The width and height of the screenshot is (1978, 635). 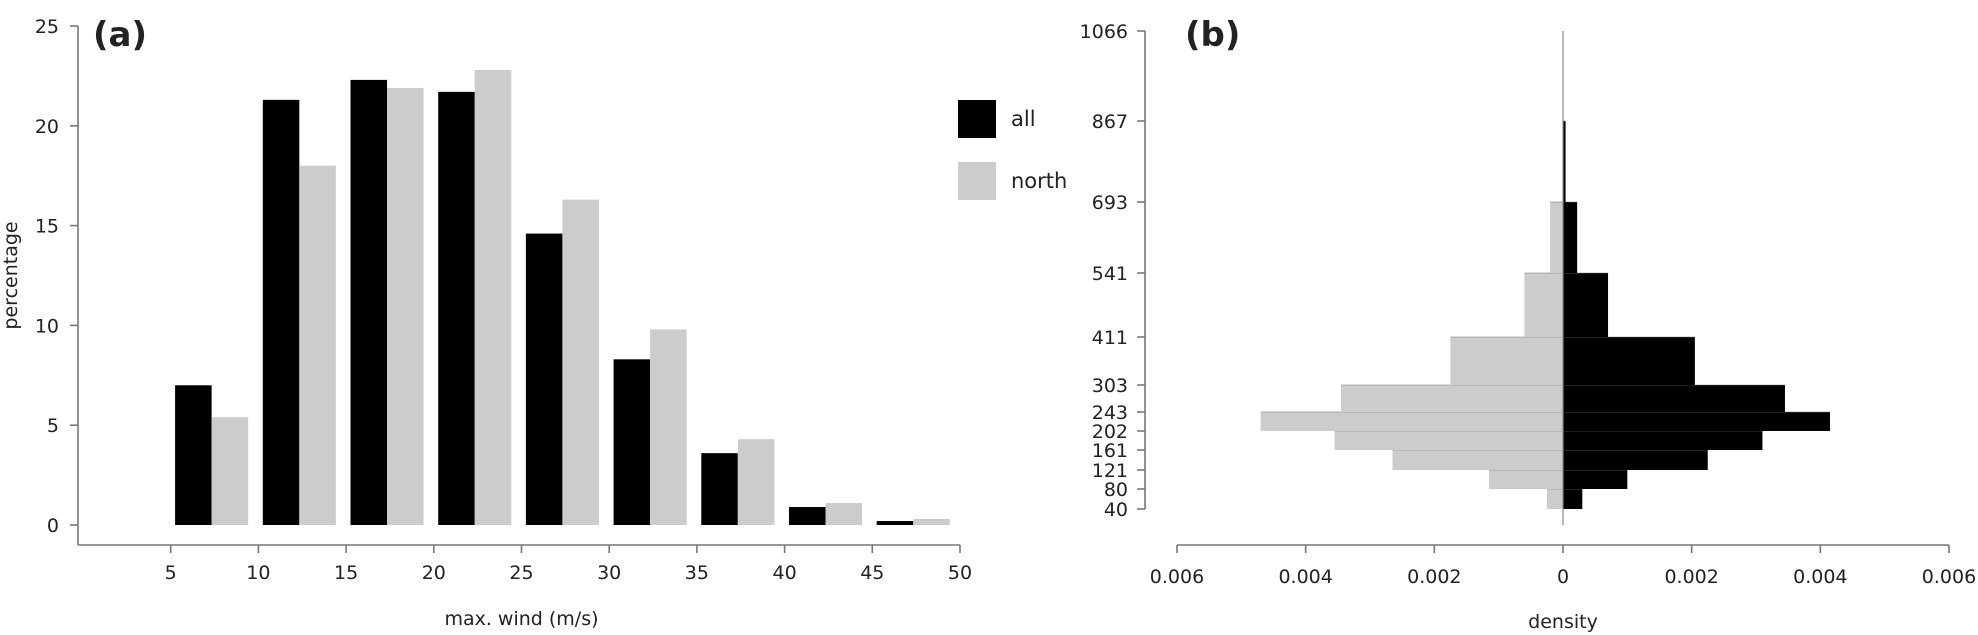 What do you see at coordinates (1039, 181) in the screenshot?
I see `legend-label-north: north` at bounding box center [1039, 181].